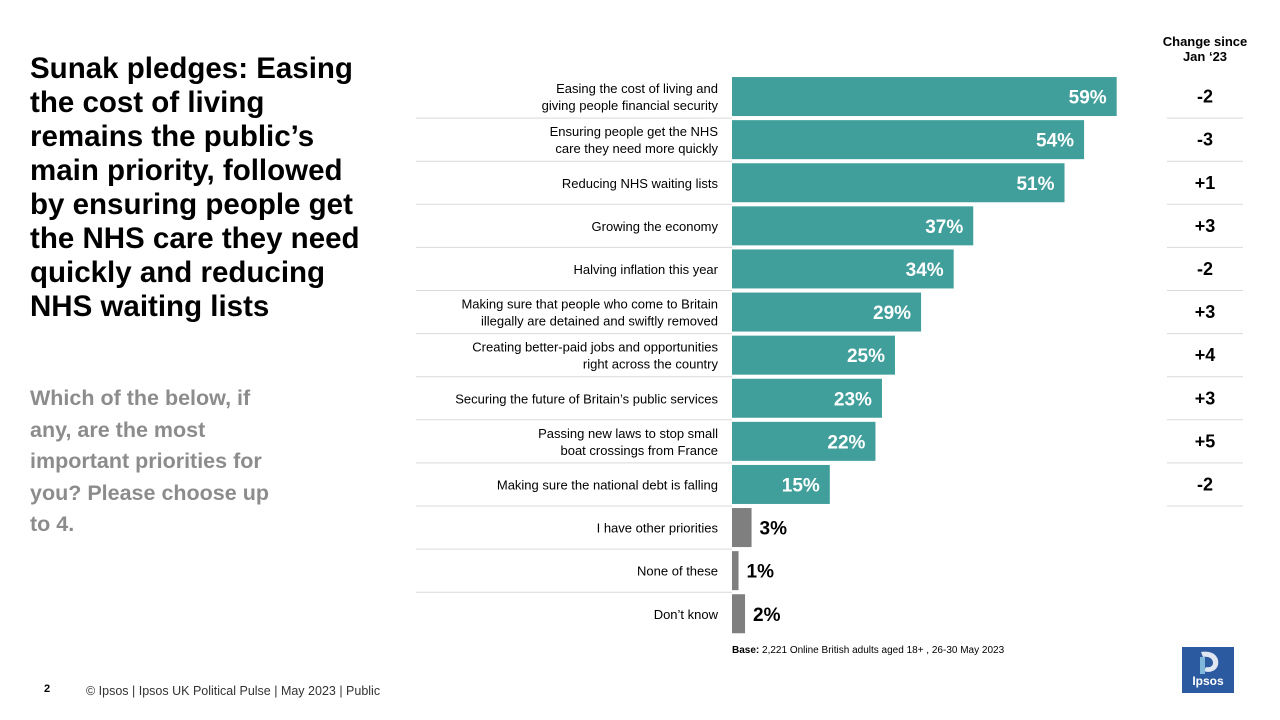 This screenshot has height=720, width=1280. I want to click on category-label: I have other priorities, so click(658, 528).